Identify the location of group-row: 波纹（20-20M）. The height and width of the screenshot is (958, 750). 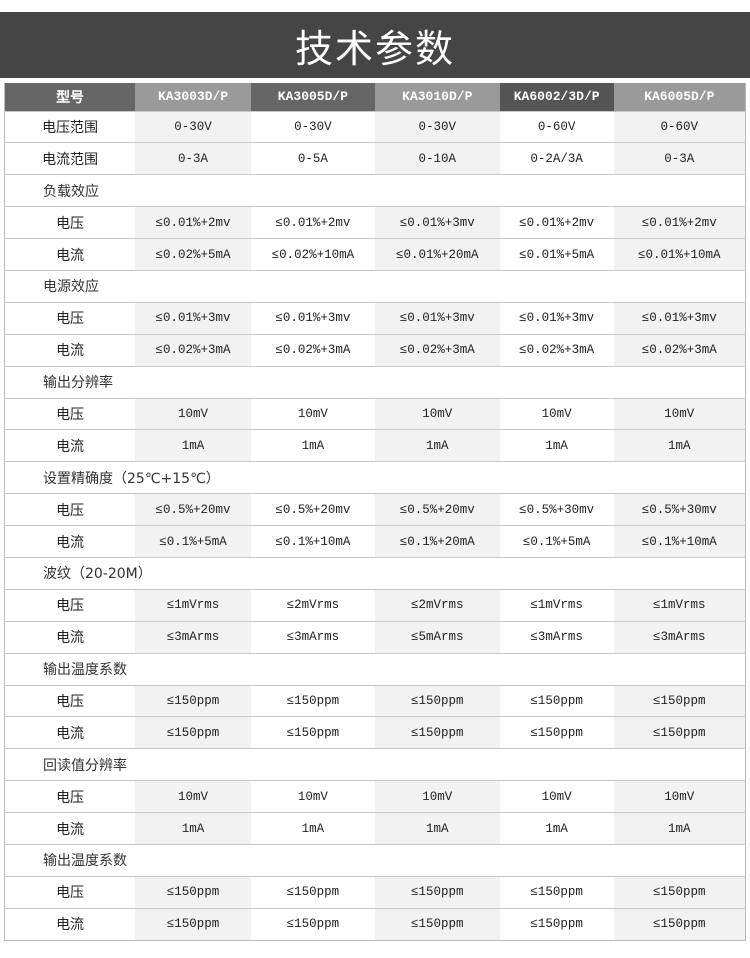
(375, 573).